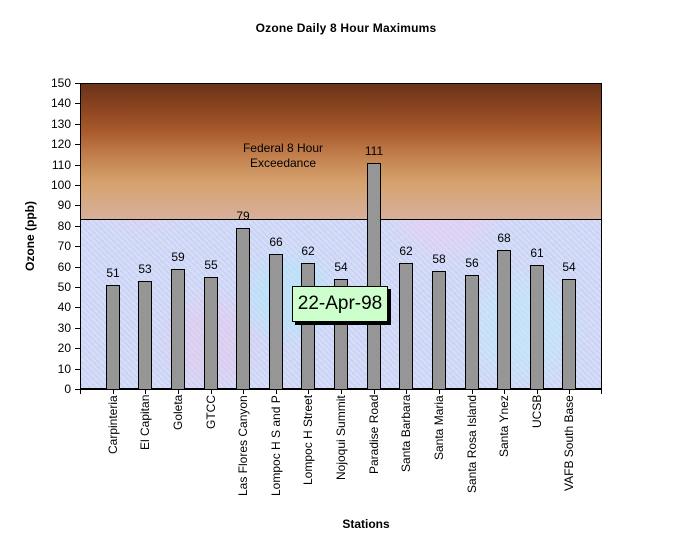 This screenshot has height=560, width=692. Describe the element at coordinates (60, 185) in the screenshot. I see `y-tick-label: 100` at that location.